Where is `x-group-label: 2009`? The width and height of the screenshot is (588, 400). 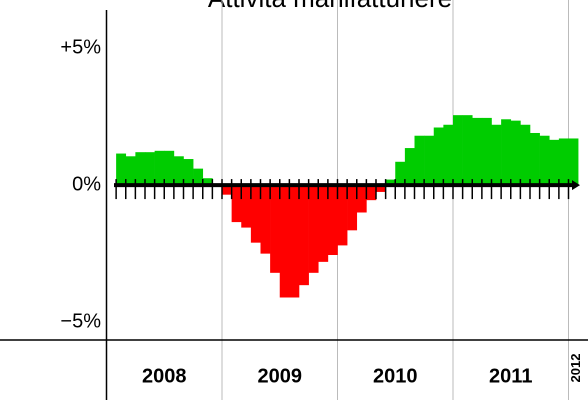
x-group-label: 2009 is located at coordinates (280, 376).